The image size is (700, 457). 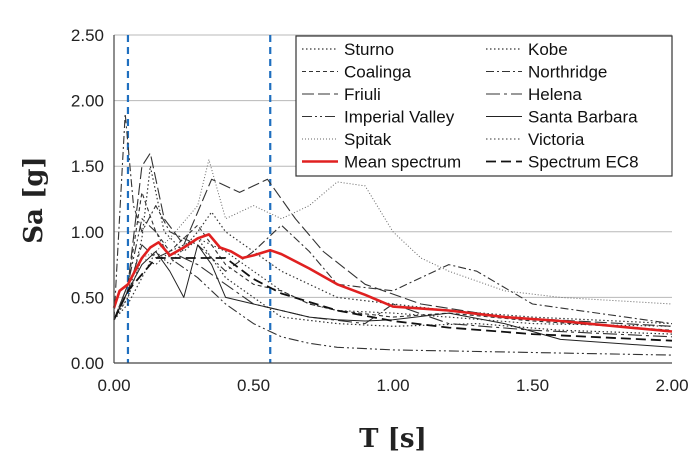 What do you see at coordinates (555, 94) in the screenshot?
I see `legend-label: Helena` at bounding box center [555, 94].